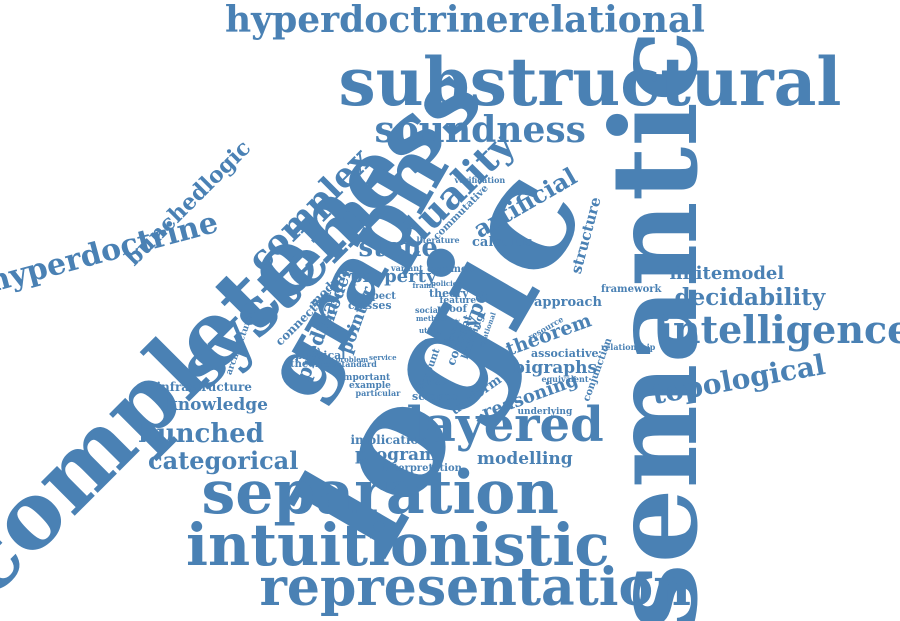 This screenshot has width=900, height=621. I want to click on word-associative: associative, so click(565, 353).